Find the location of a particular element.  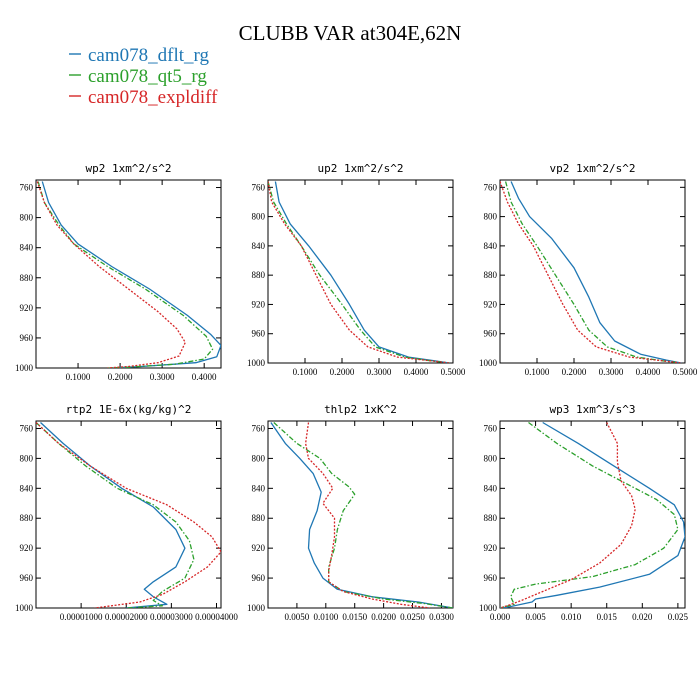

x-tick-label: 0.015 is located at coordinates (607, 617).